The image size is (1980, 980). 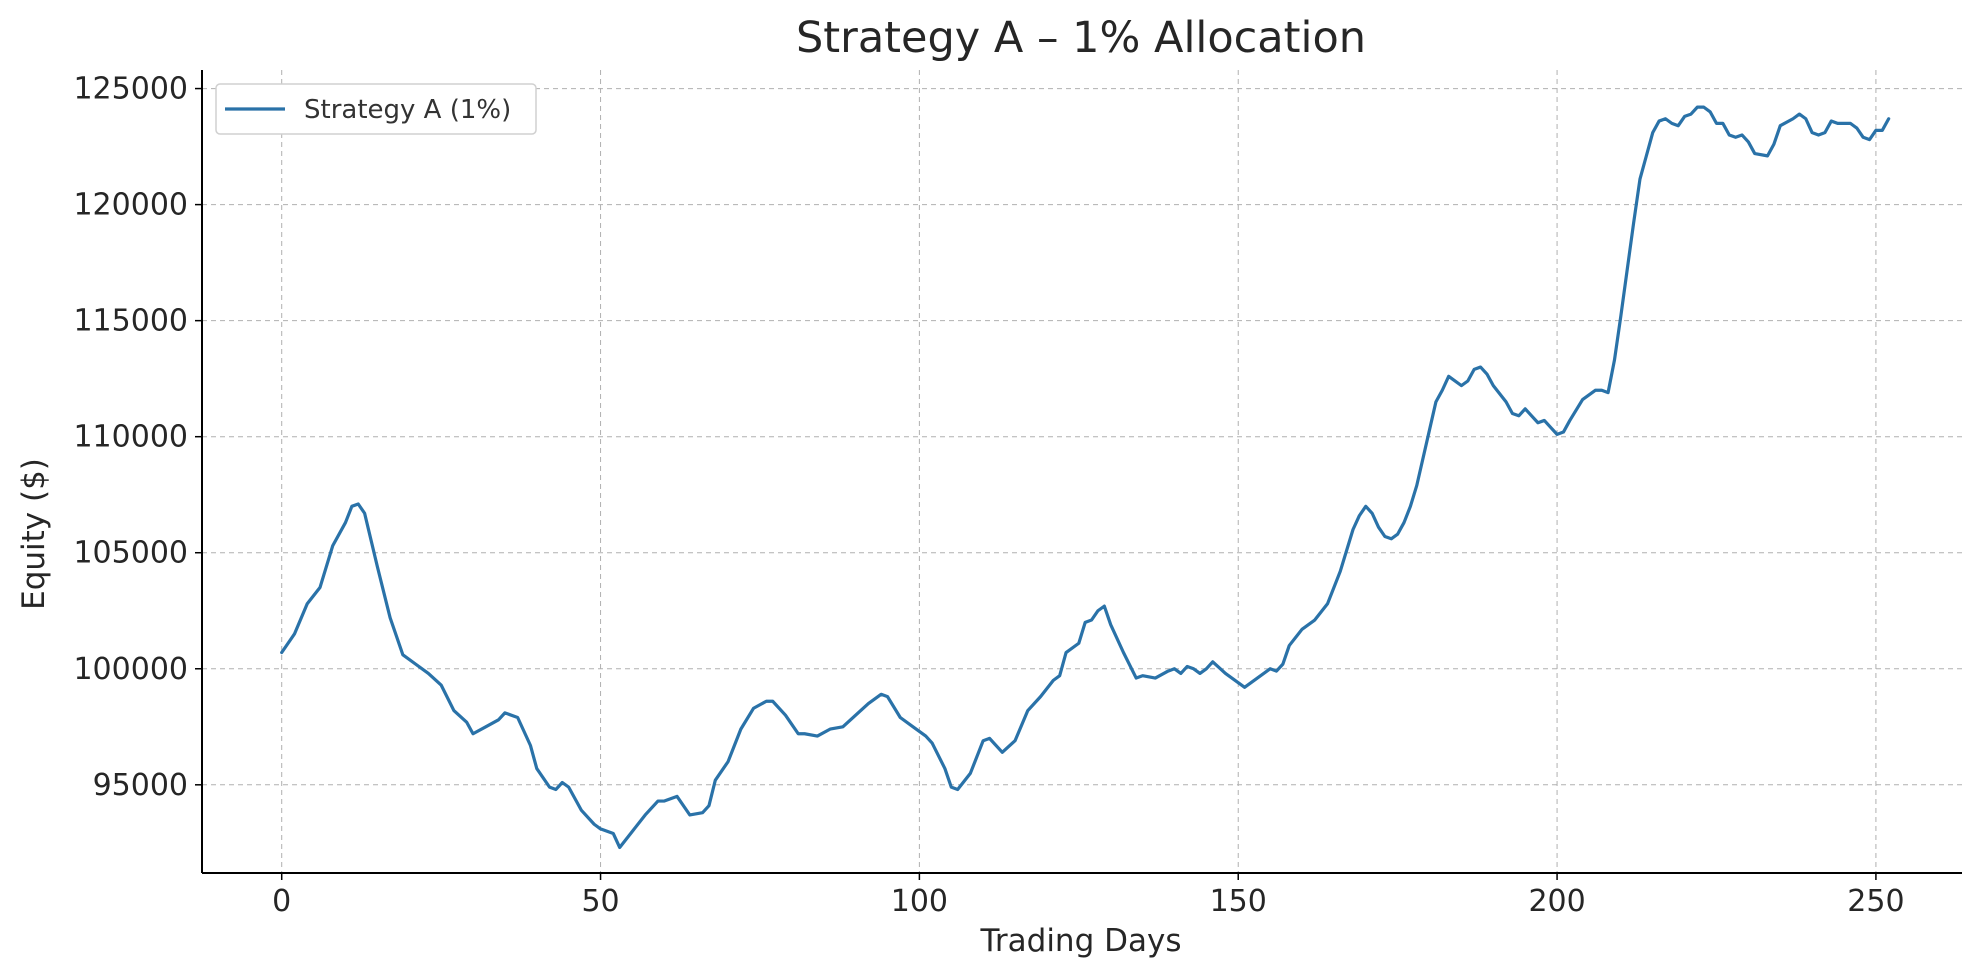 I want to click on y-tick-label: 120000, so click(x=130, y=205).